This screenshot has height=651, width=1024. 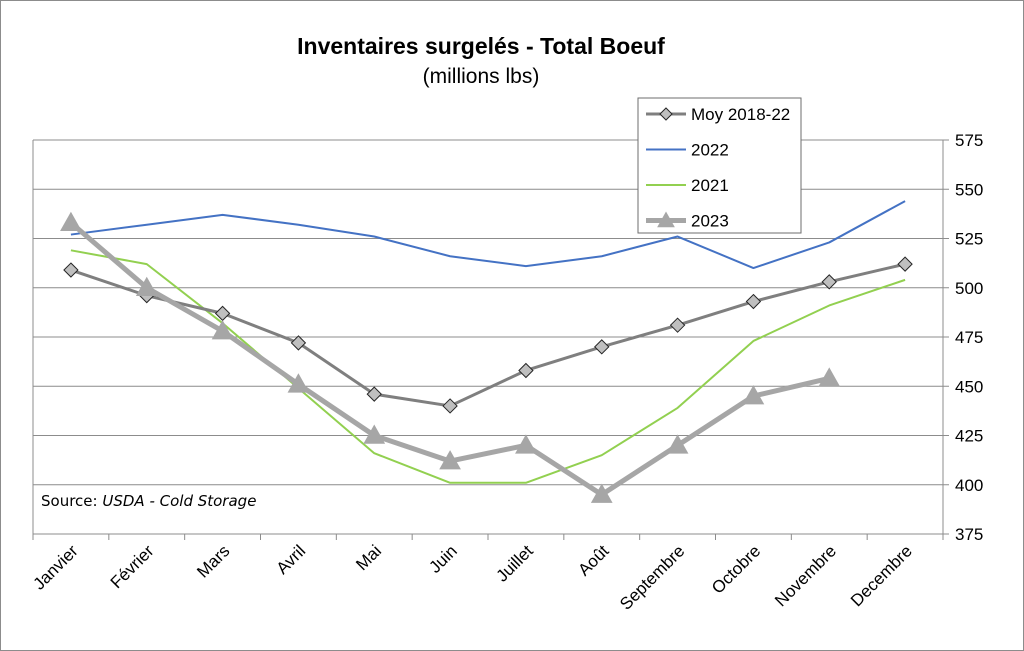 I want to click on chart-title: Inventaires surgelés - Total Boeuf, so click(x=481, y=46).